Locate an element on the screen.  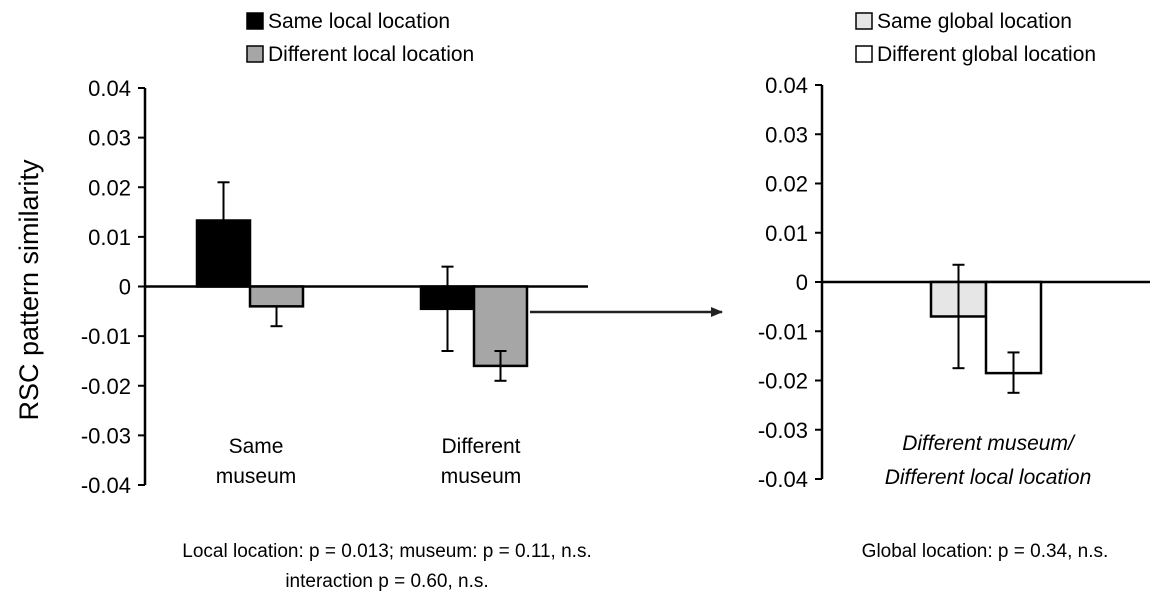
category-label-right-line1: Different museum/ is located at coordinates (989, 443).